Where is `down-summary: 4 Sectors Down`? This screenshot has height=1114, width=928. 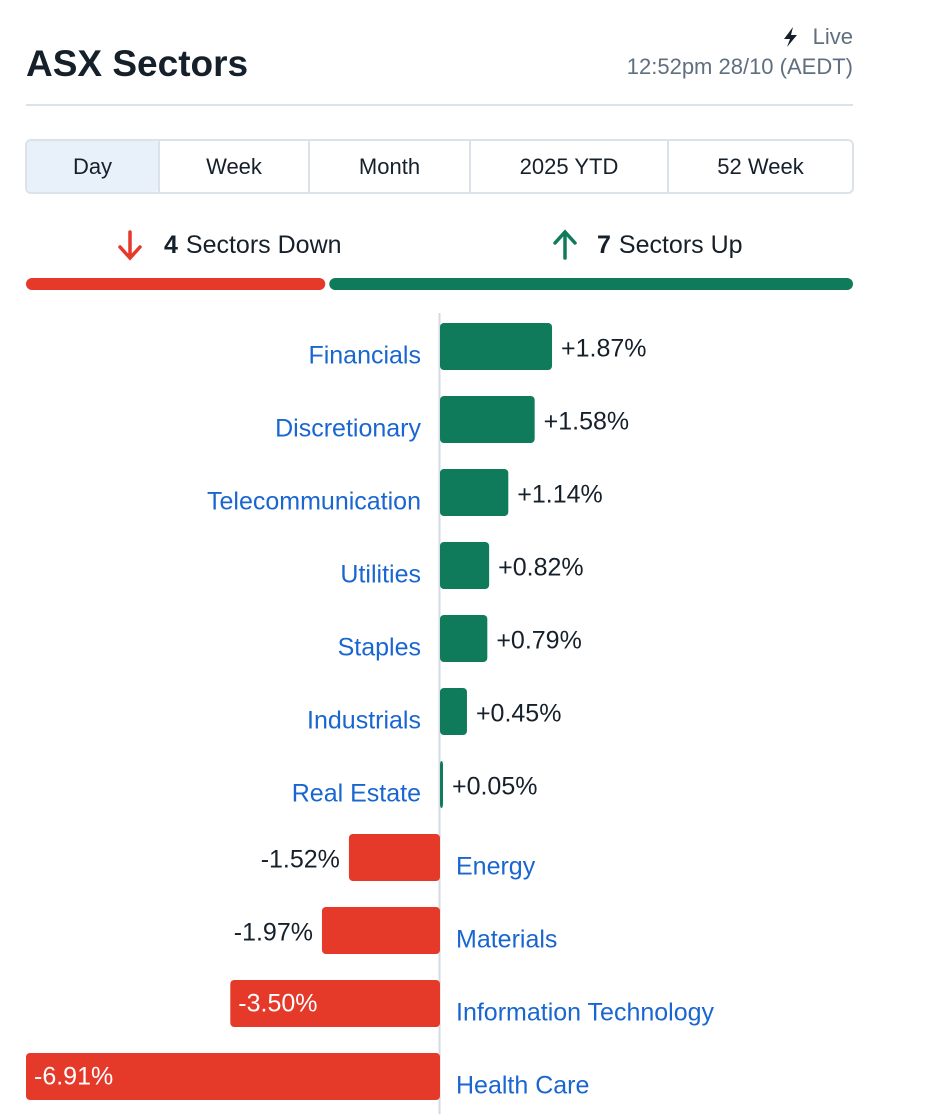
down-summary: 4 Sectors Down is located at coordinates (253, 245).